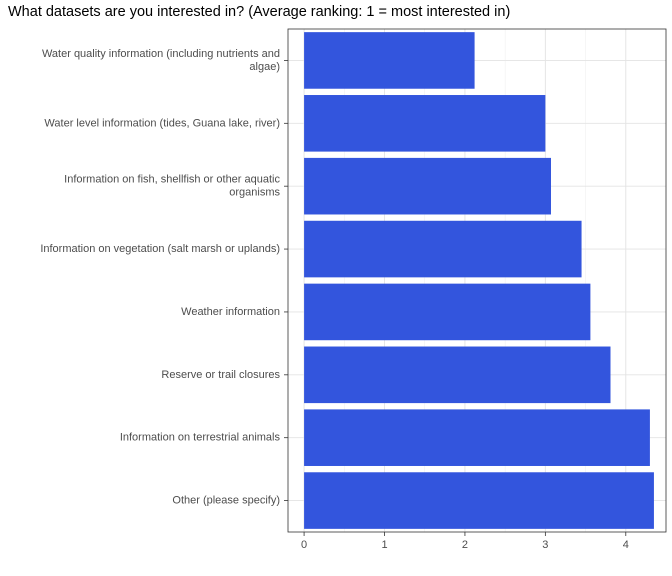  What do you see at coordinates (384, 545) in the screenshot?
I see `x-tick-label: 1` at bounding box center [384, 545].